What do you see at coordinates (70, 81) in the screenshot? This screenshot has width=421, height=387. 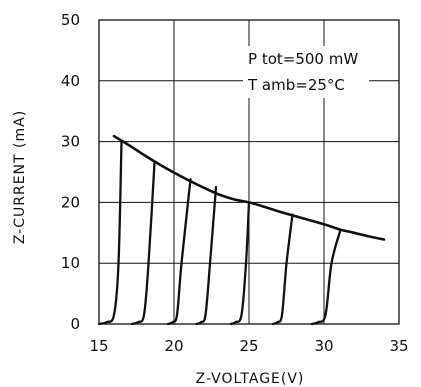 I see `y-tick-label: 40` at bounding box center [70, 81].